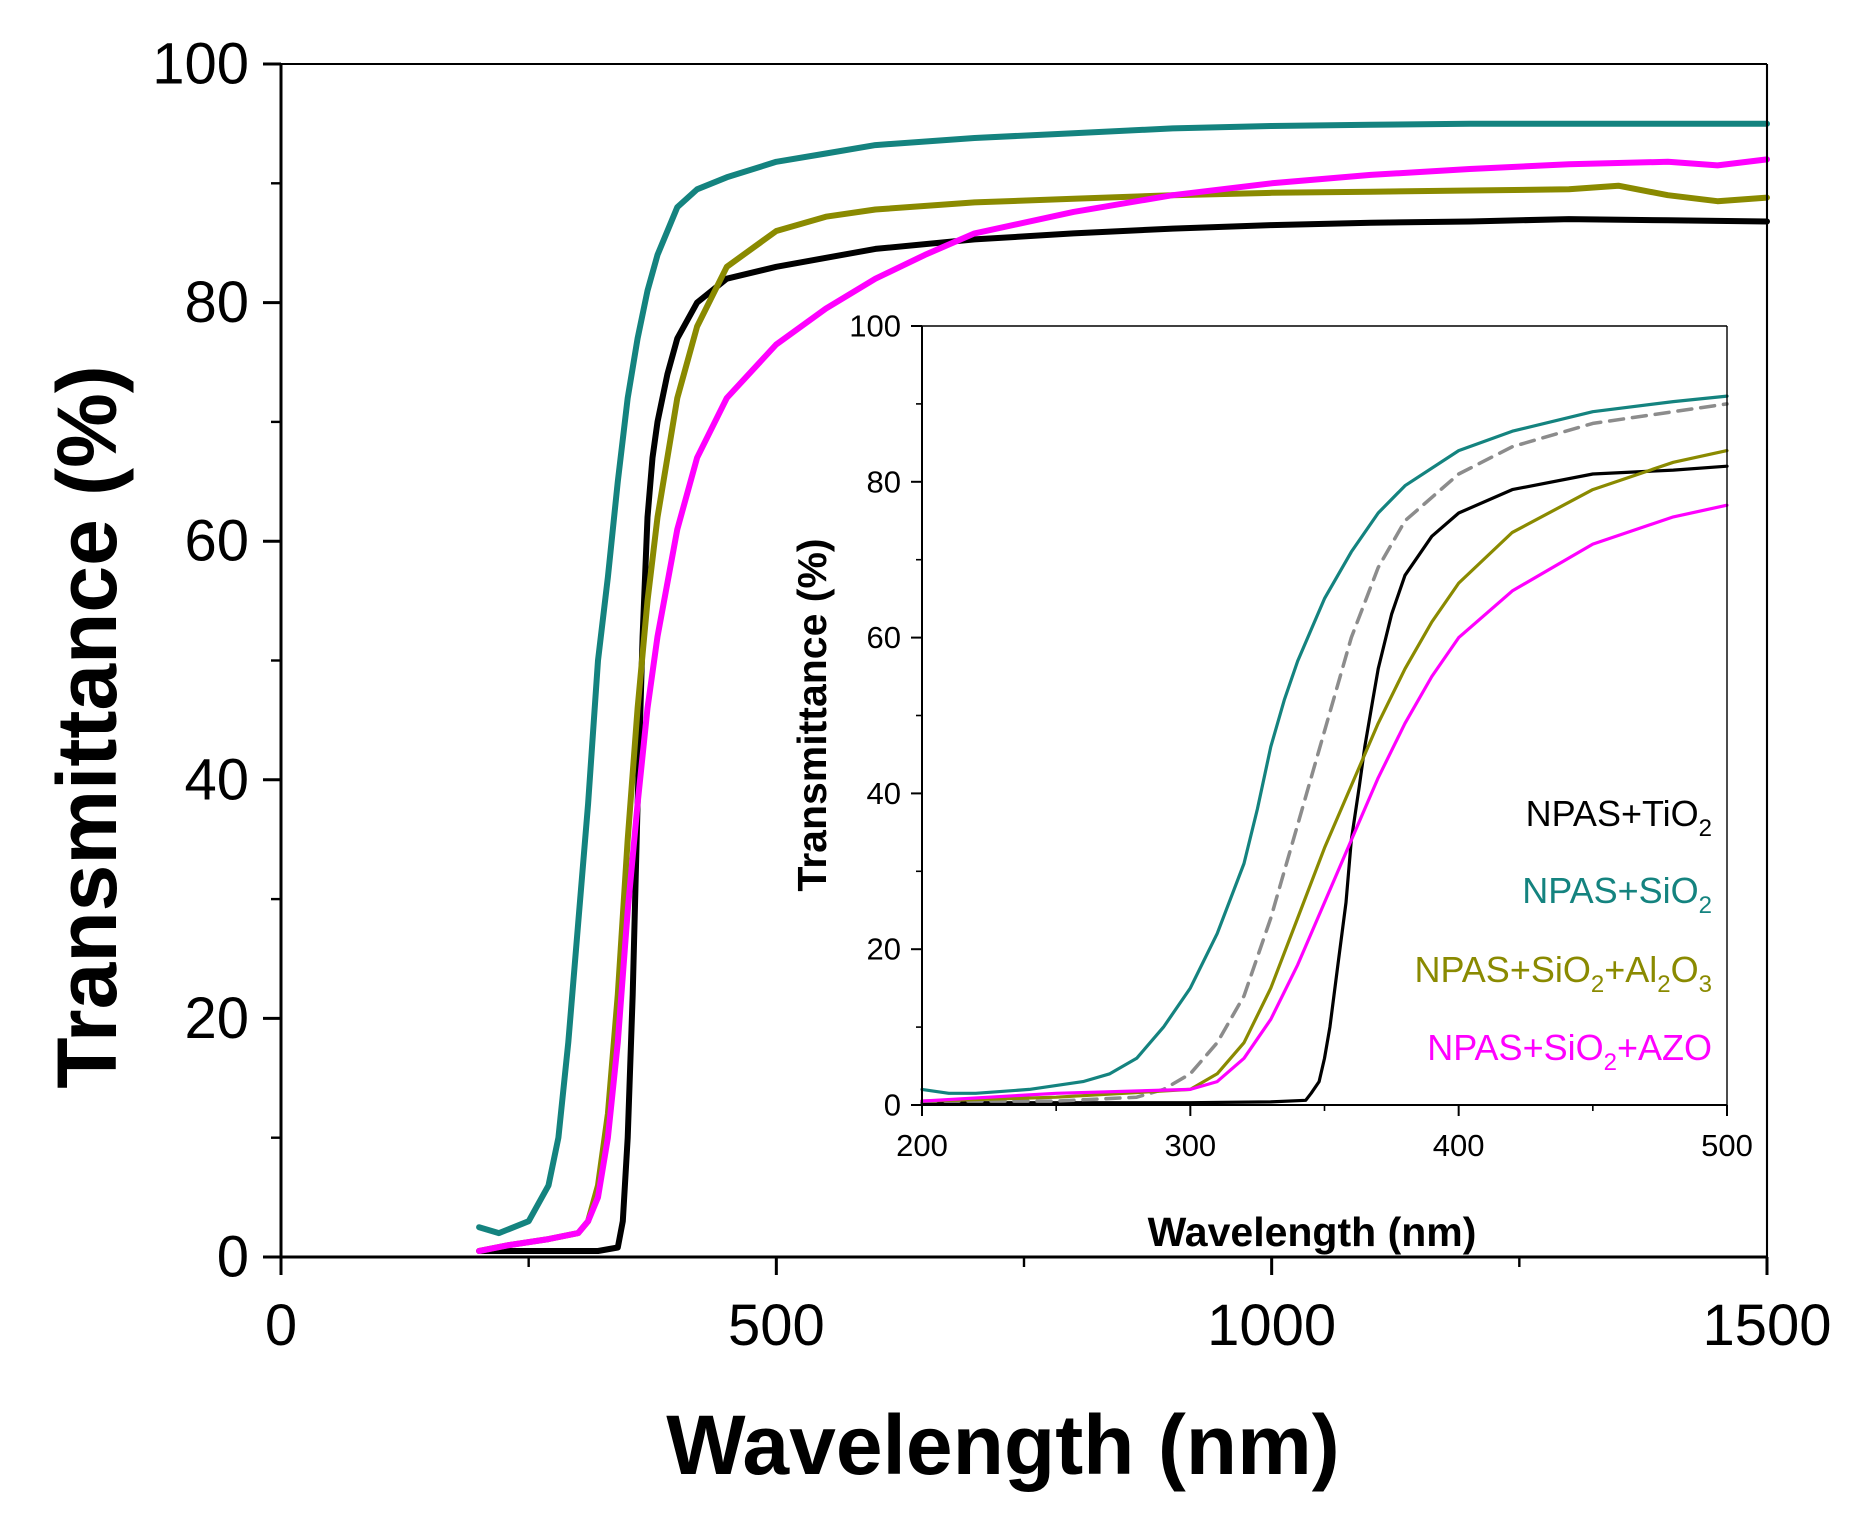  Describe the element at coordinates (884, 637) in the screenshot. I see `inset-y-tick-label-3: 60` at that location.